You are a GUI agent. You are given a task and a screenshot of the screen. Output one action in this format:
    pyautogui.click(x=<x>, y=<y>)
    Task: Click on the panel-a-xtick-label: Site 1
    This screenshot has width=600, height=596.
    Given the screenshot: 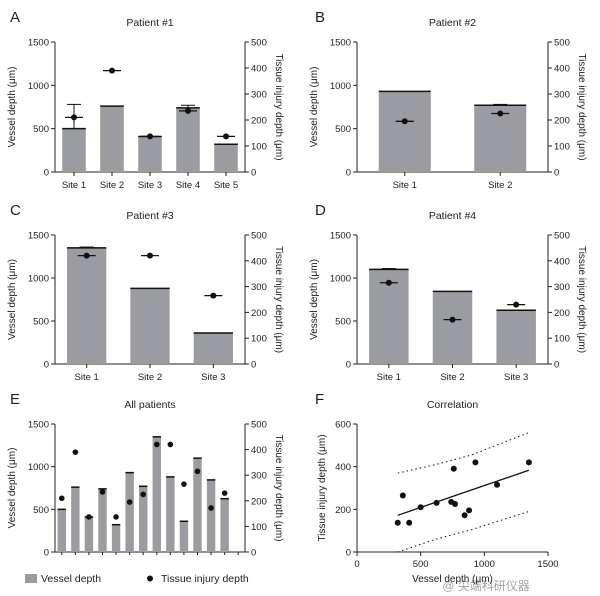 What is the action you would take?
    pyautogui.click(x=74, y=185)
    